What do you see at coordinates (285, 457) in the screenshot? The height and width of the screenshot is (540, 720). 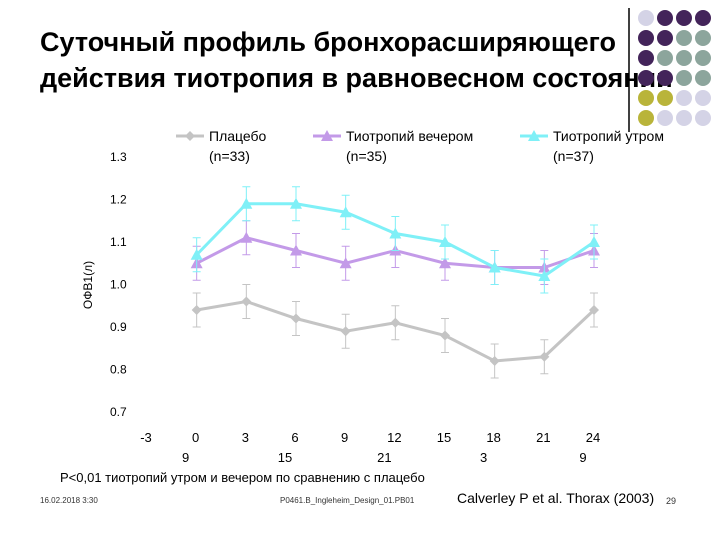 I see `x-tick-label-clock: 15` at bounding box center [285, 457].